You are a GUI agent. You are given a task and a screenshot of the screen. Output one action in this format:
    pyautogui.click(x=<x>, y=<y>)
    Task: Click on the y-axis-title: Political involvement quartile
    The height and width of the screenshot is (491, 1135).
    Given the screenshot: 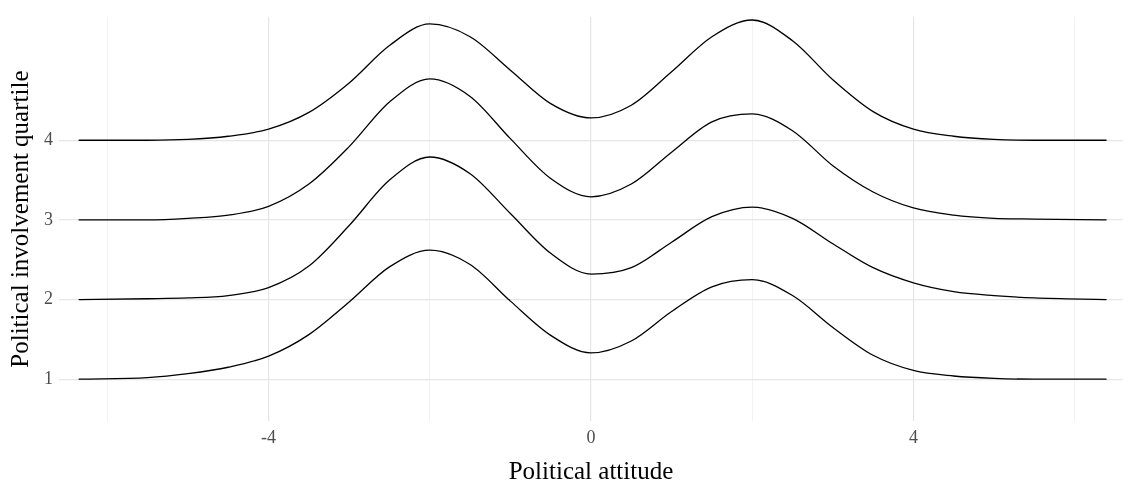 What is the action you would take?
    pyautogui.click(x=19, y=219)
    